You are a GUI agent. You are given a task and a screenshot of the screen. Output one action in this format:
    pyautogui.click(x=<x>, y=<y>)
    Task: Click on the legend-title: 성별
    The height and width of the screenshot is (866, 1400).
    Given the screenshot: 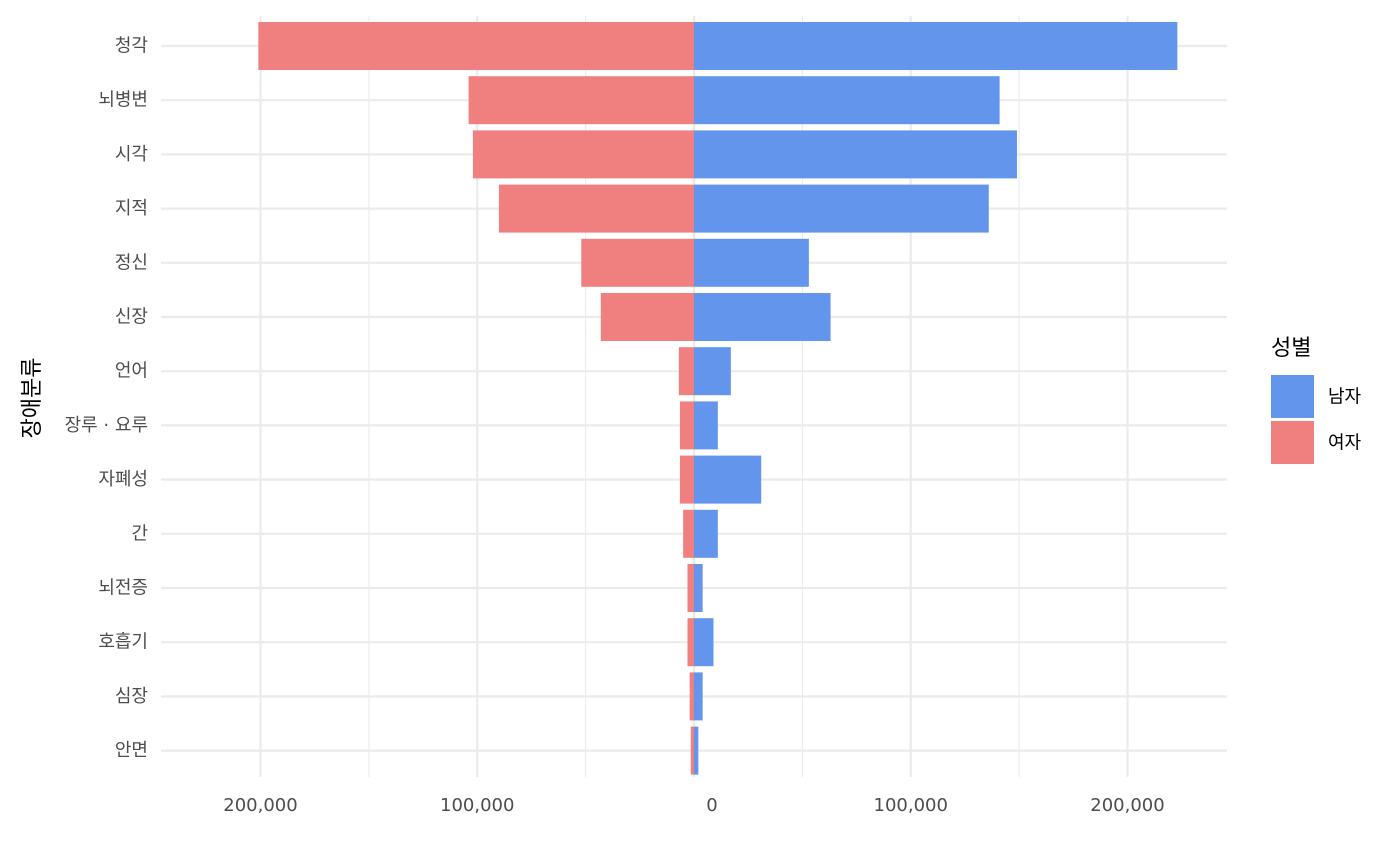 What is the action you would take?
    pyautogui.click(x=1291, y=348)
    